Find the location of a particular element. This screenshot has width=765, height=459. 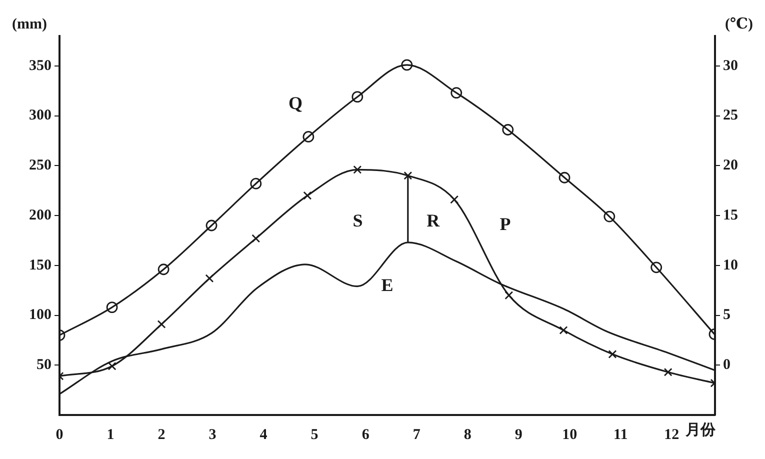

y2-tick-label: 30 is located at coordinates (730, 66).